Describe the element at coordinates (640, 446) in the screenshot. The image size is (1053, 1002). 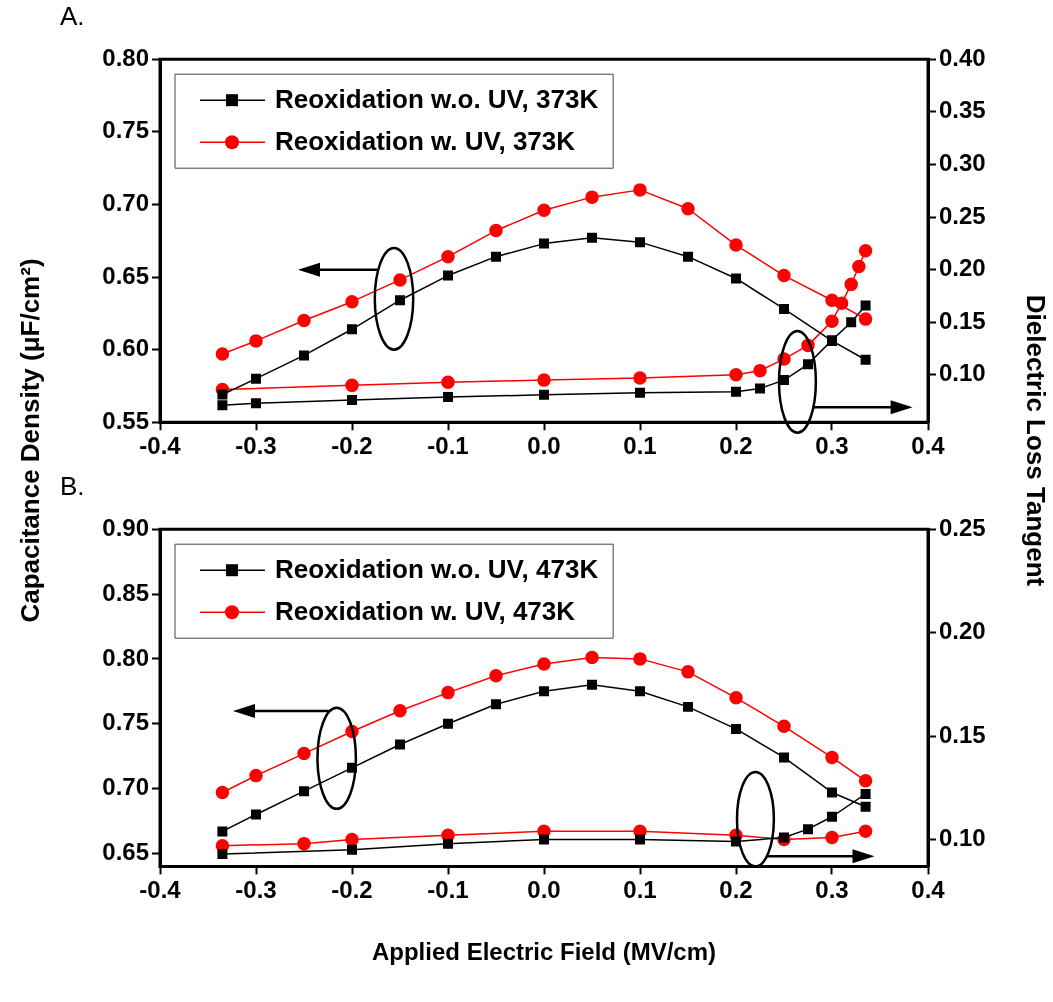
I see `x-tick-label: 0.1` at that location.